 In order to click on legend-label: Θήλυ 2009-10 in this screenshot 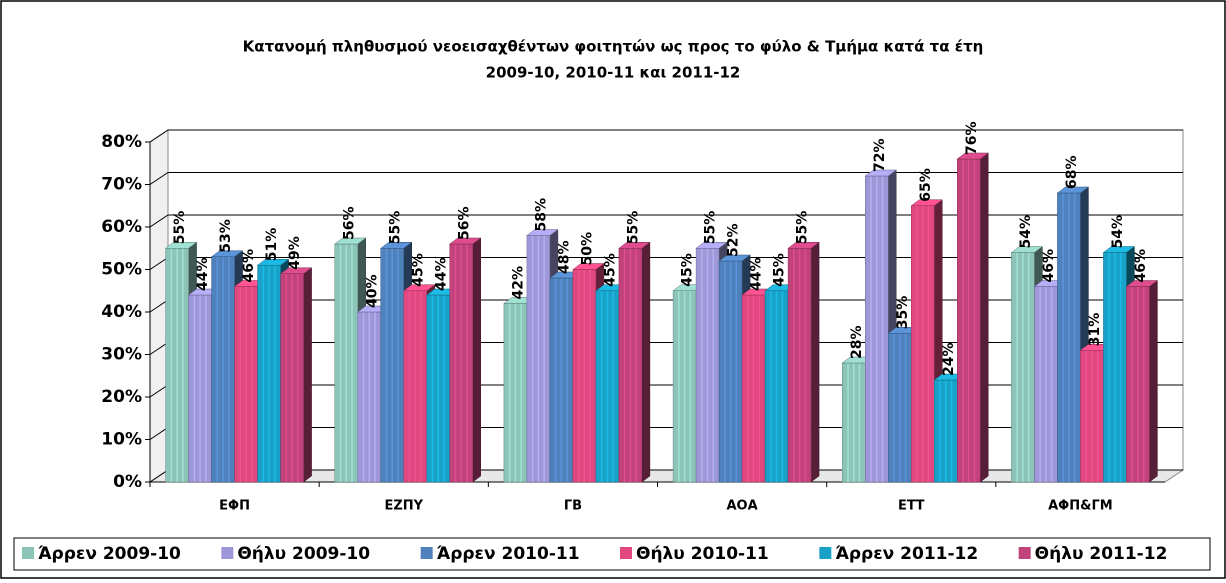, I will do `click(303, 554)`.